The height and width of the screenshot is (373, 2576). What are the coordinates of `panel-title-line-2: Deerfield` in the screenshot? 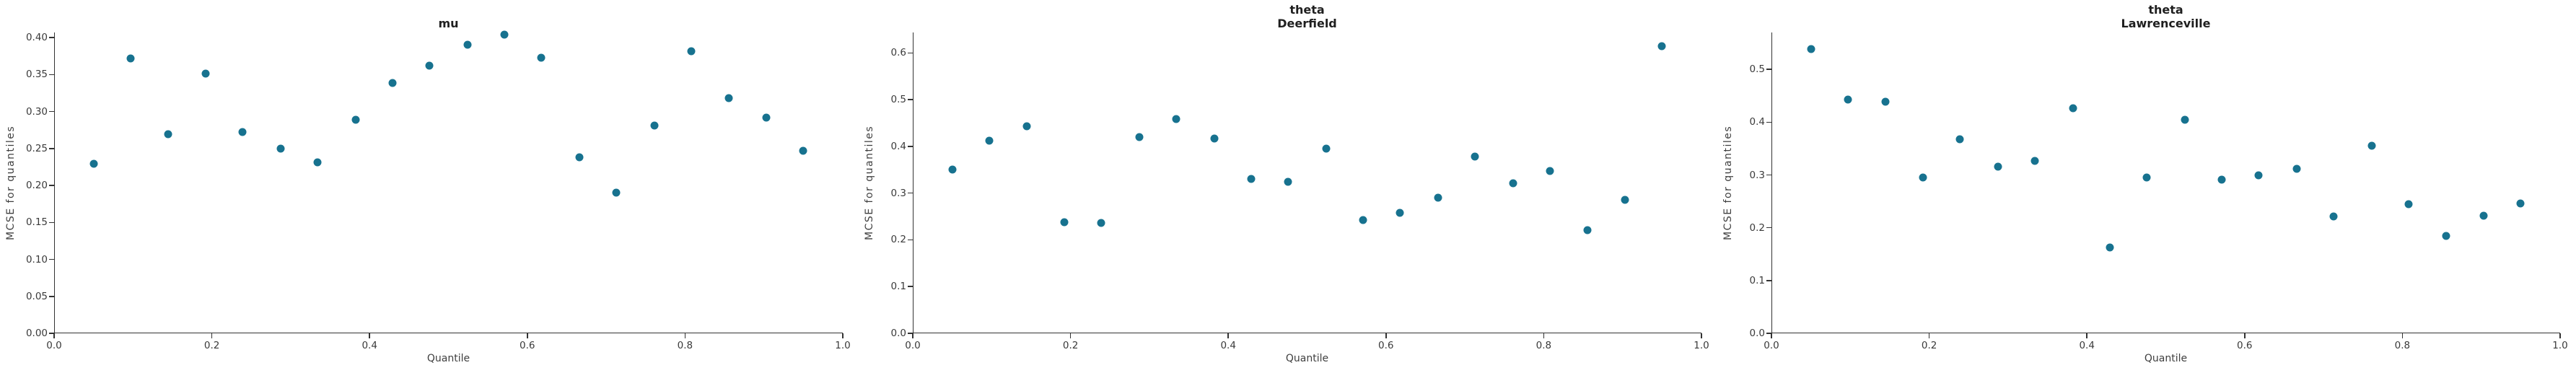 It's located at (1307, 24).